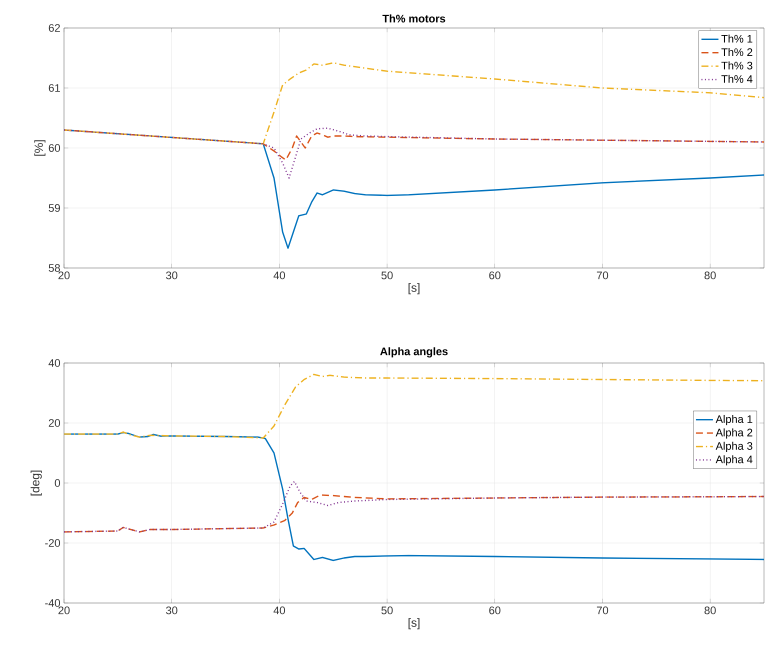 Image resolution: width=784 pixels, height=661 pixels. Describe the element at coordinates (40, 148) in the screenshot. I see `y-axis-title: [%]` at that location.